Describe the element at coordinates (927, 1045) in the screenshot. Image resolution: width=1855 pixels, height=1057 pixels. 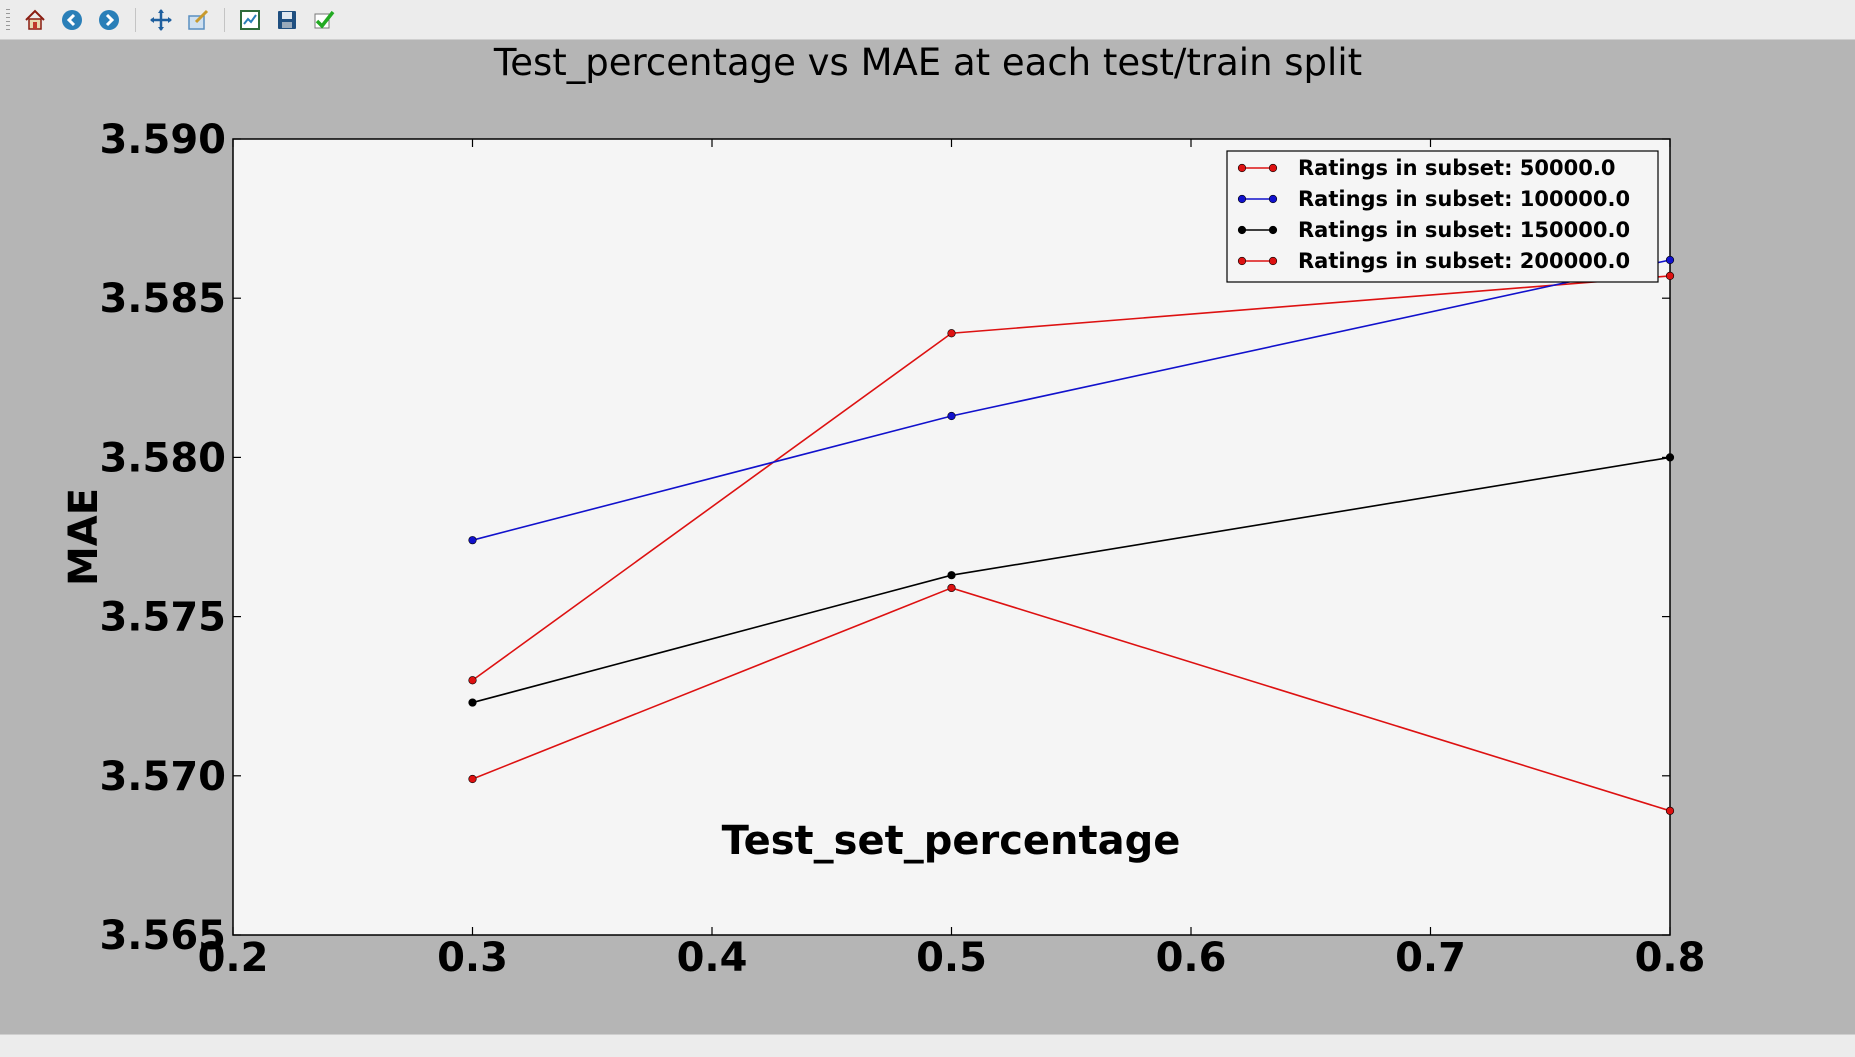
I see `status-bar` at that location.